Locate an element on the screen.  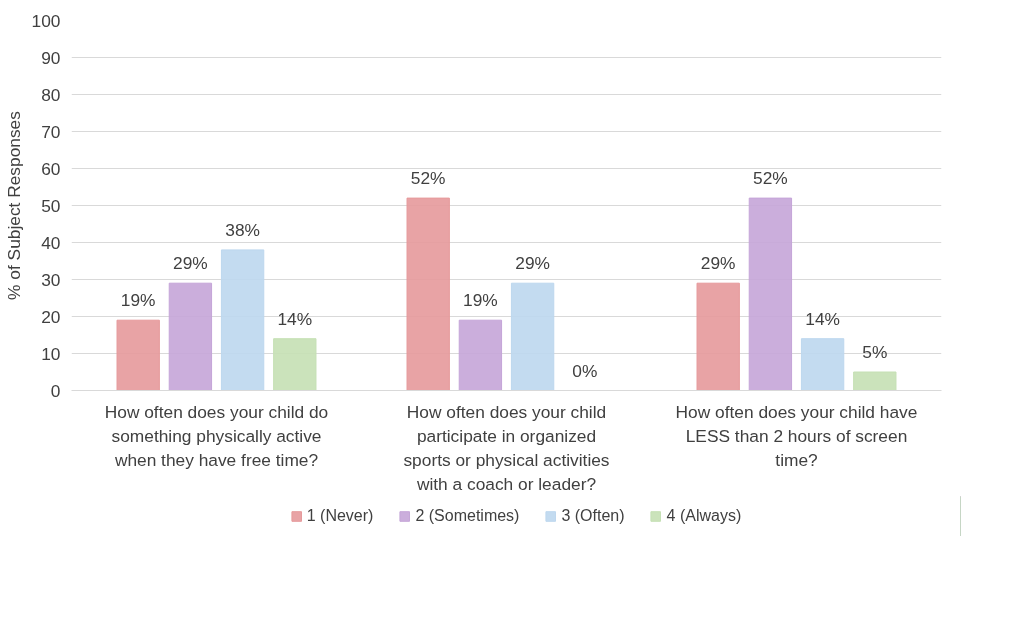
y-tick-label: 20 is located at coordinates (51, 316).